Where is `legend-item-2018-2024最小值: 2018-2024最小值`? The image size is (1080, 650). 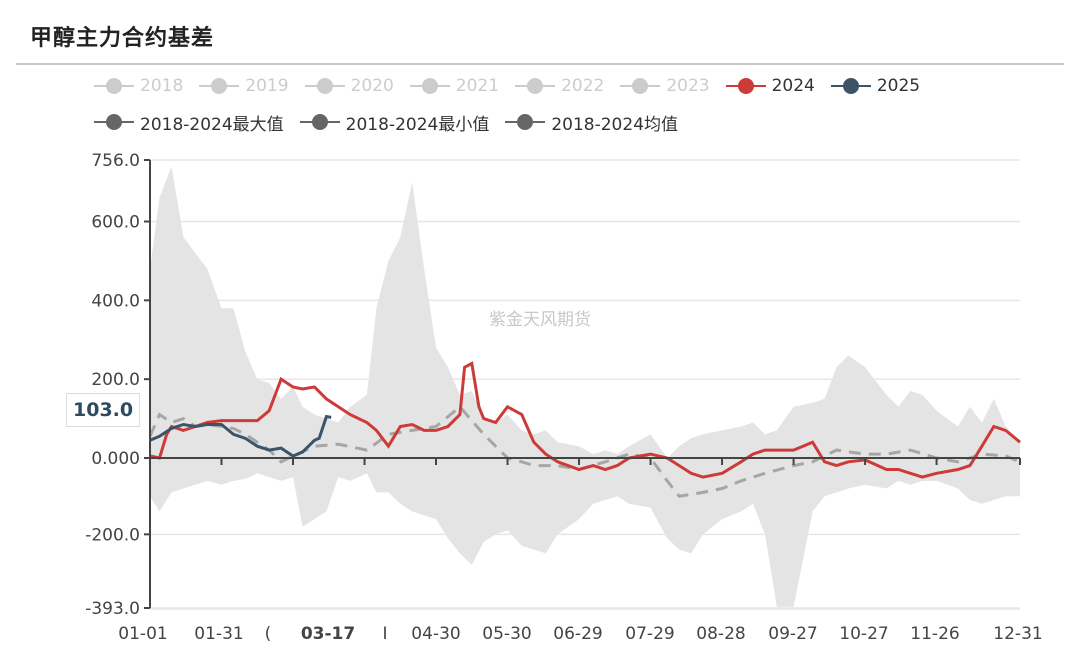
legend-item-2018-2024最小值: 2018-2024最小值 is located at coordinates (394, 122).